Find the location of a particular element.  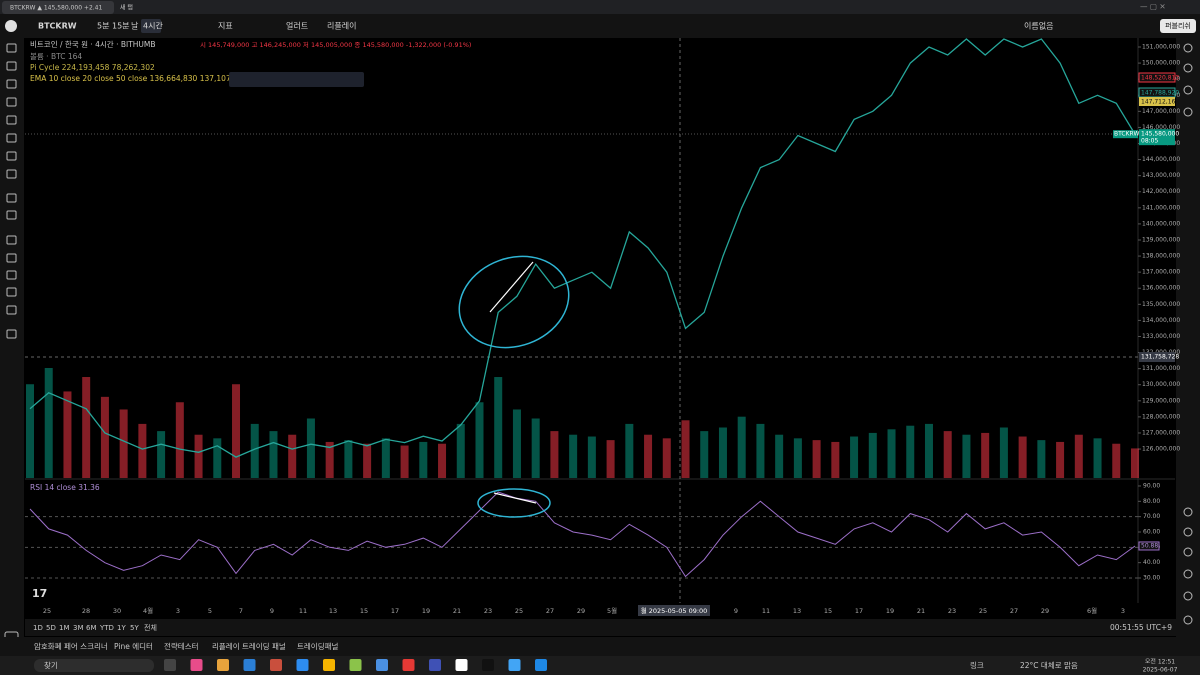

publish-button is located at coordinates (1178, 26).